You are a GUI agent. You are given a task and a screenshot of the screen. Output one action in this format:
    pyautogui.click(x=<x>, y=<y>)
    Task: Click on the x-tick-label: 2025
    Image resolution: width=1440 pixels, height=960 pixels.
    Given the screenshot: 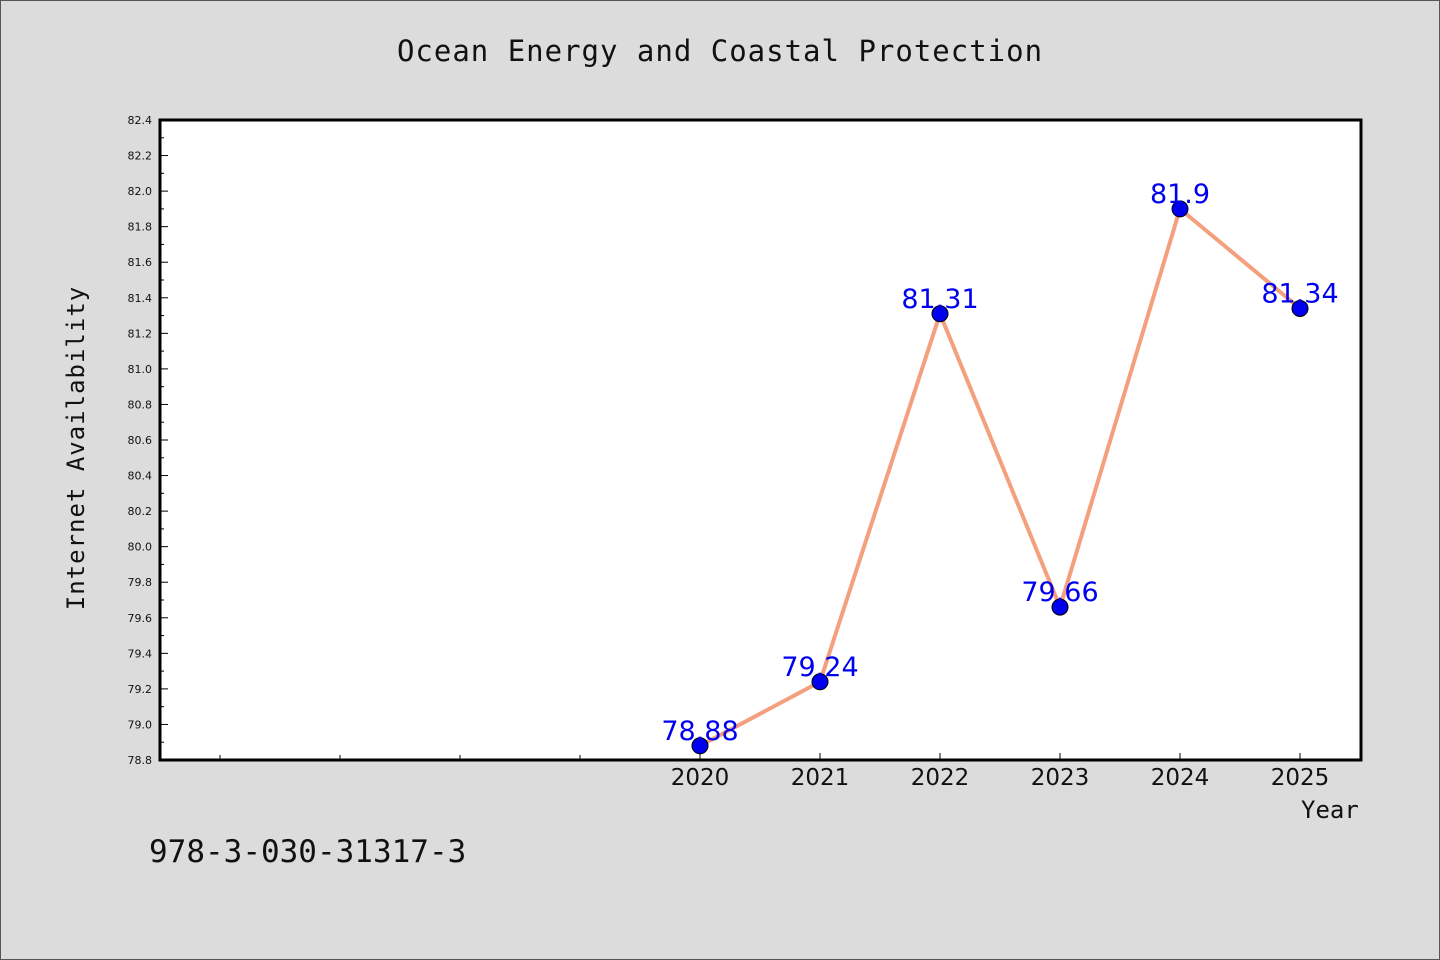 What is the action you would take?
    pyautogui.click(x=1300, y=778)
    